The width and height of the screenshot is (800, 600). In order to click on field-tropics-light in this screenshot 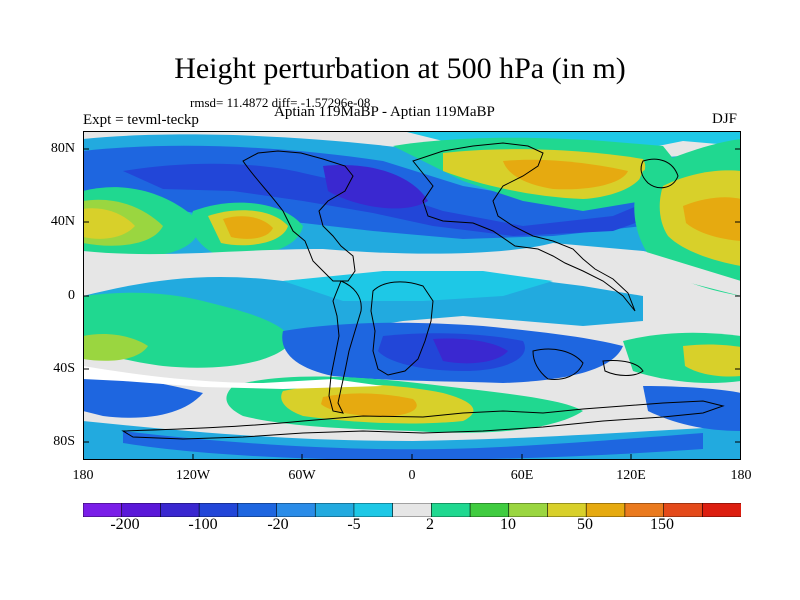, I will do `click(418, 286)`.